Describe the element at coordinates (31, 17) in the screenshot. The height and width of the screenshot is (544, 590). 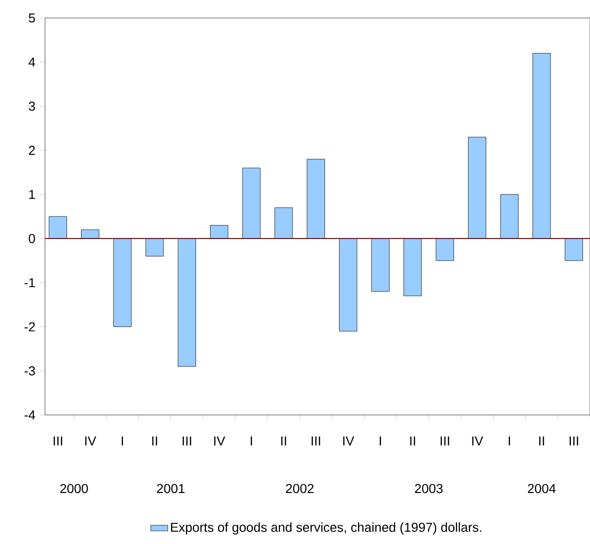
I see `y-tick-label: 5` at that location.